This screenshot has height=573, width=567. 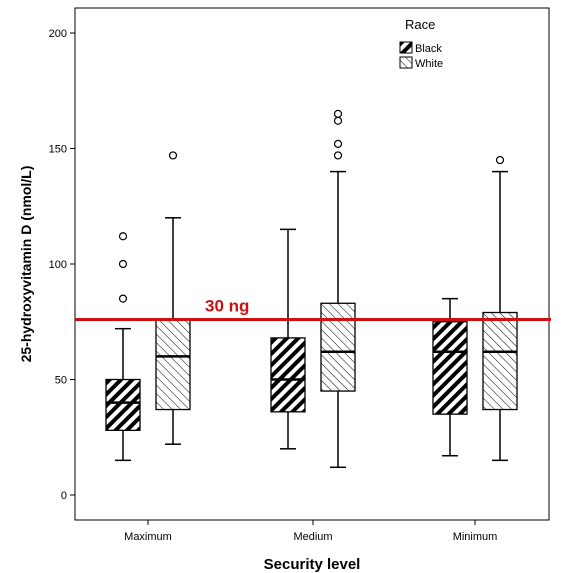 I want to click on x-axis-label: Security level, so click(x=312, y=564).